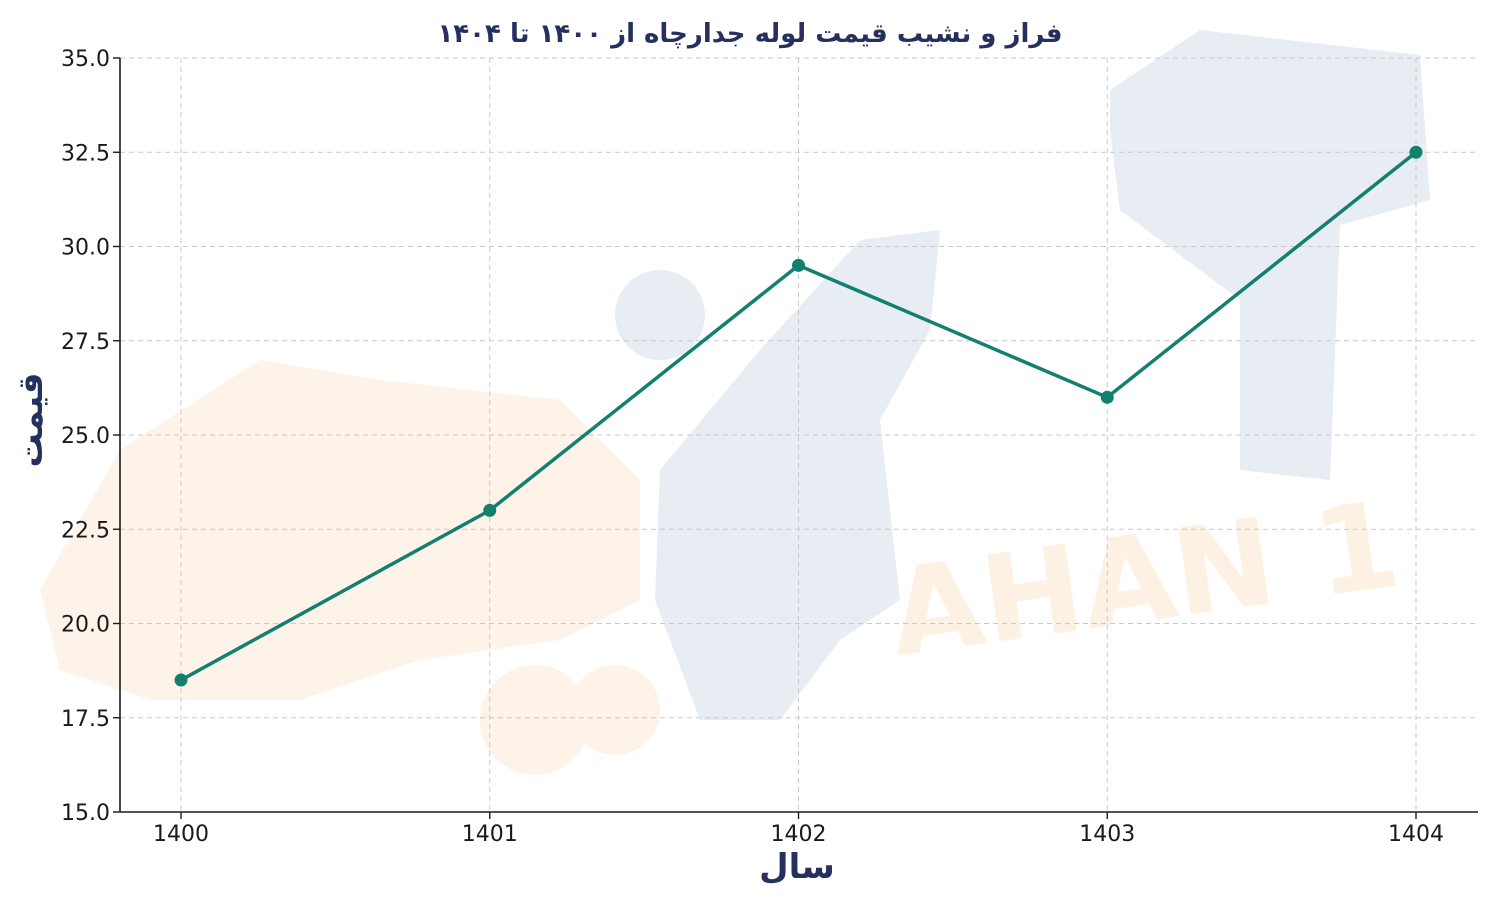 The image size is (1500, 900). What do you see at coordinates (535, 720) in the screenshot?
I see `watermark-orange-dot` at bounding box center [535, 720].